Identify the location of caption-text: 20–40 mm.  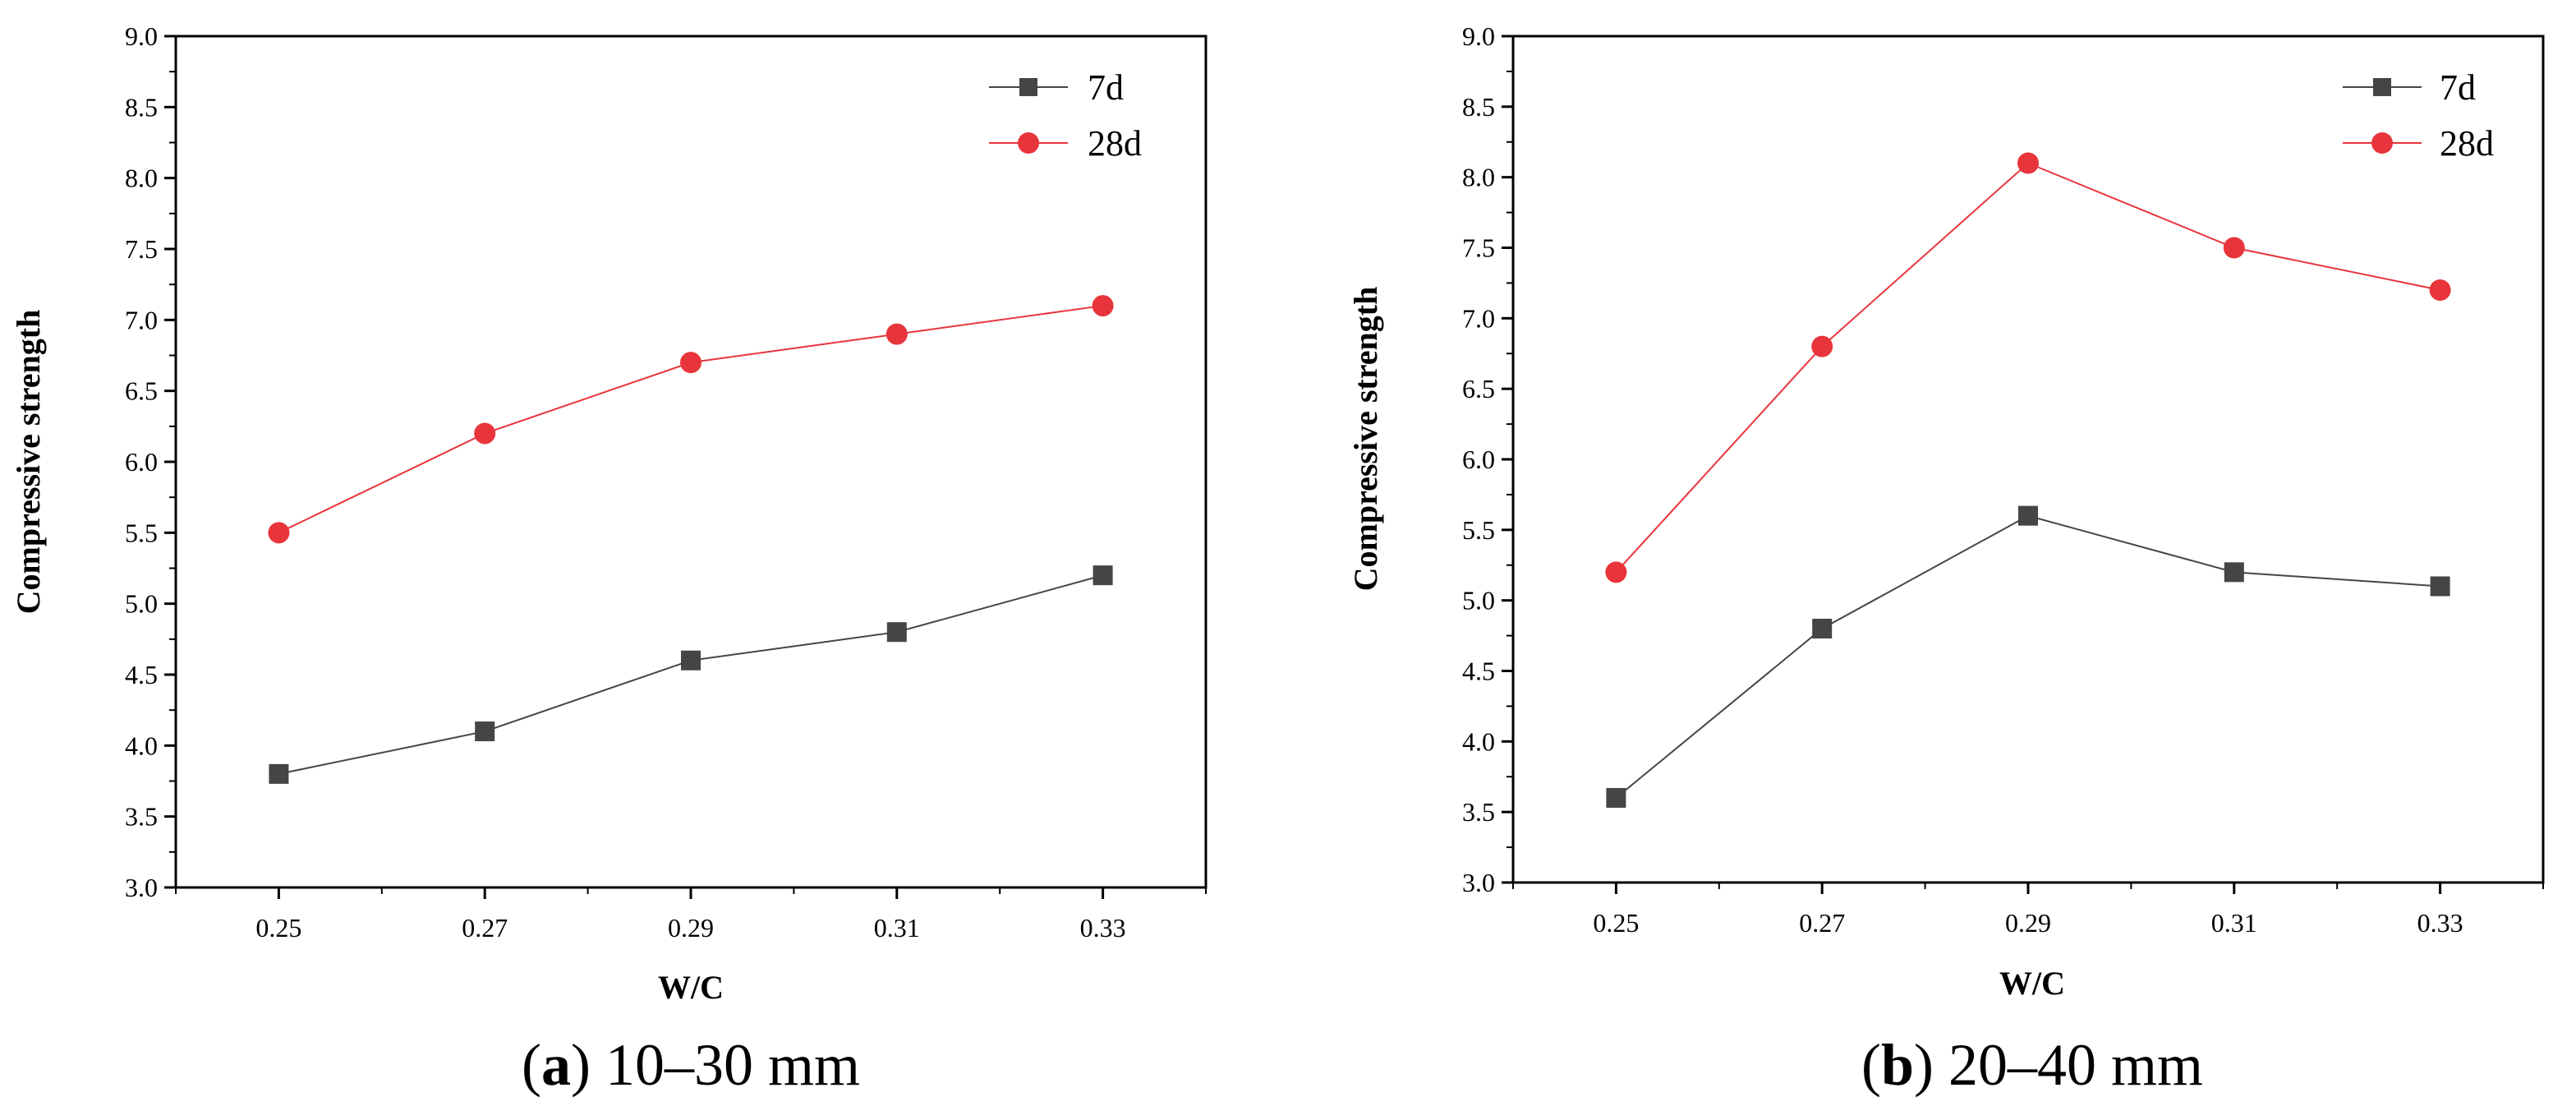
(2075, 1065).